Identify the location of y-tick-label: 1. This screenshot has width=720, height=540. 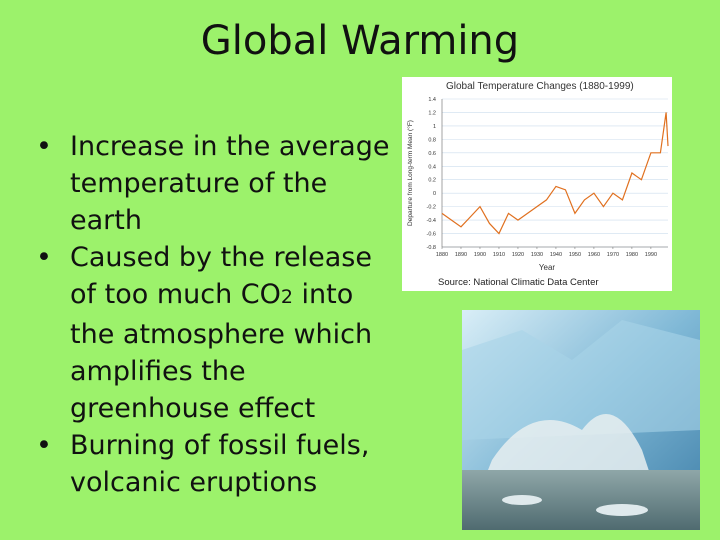
(434, 127).